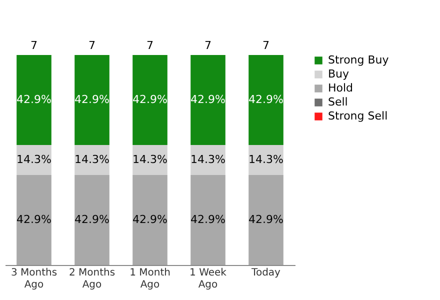 Image resolution: width=440 pixels, height=300 pixels. I want to click on legend-label: Sell, so click(338, 102).